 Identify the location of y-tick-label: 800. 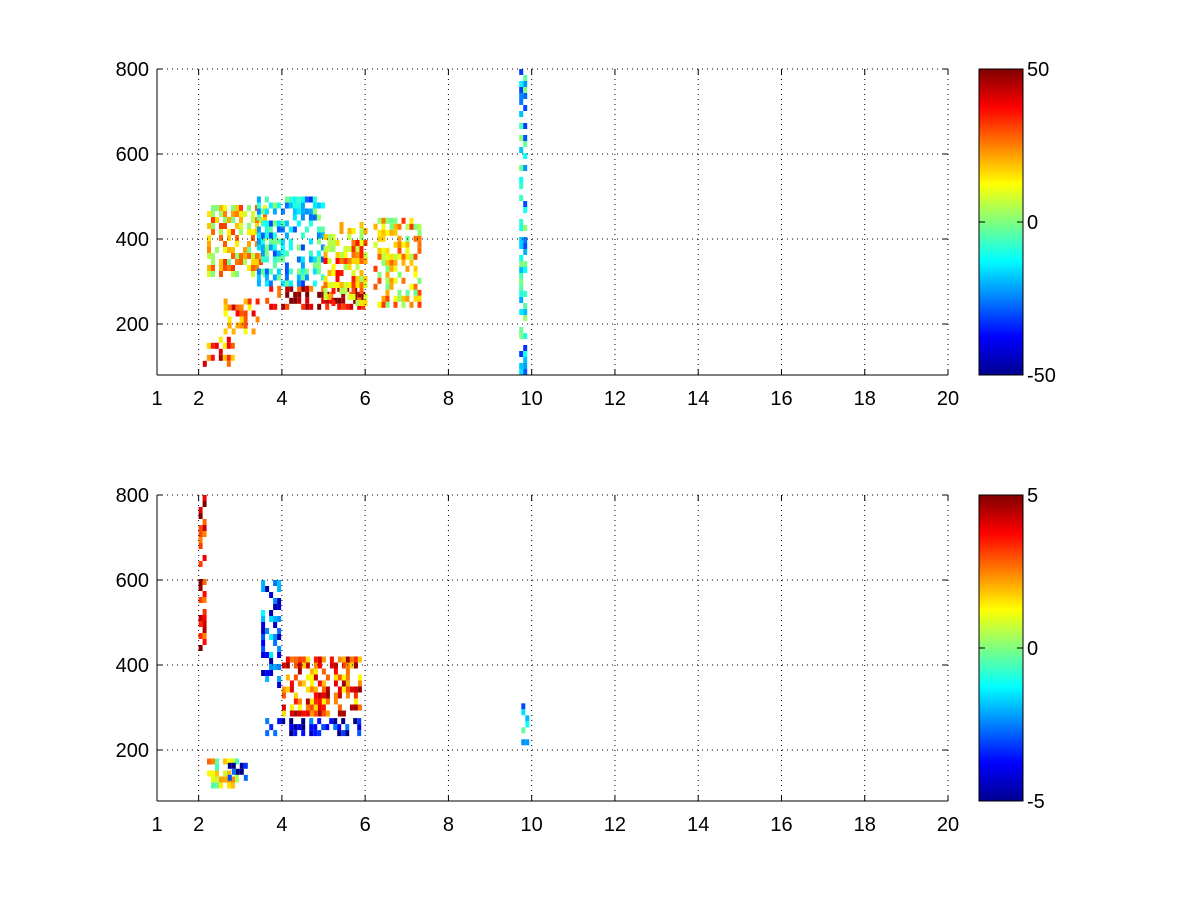
(132, 496).